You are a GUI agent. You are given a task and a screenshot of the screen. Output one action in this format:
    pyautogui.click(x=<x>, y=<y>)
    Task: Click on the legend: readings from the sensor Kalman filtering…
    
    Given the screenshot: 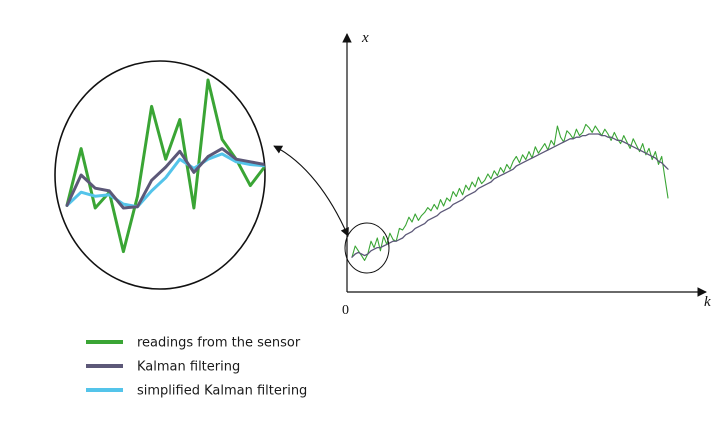 What is the action you would take?
    pyautogui.click(x=196, y=367)
    